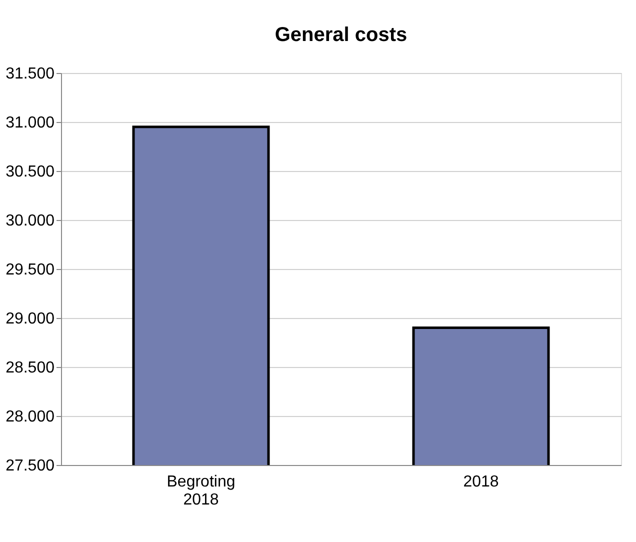 This screenshot has width=636, height=542. What do you see at coordinates (481, 482) in the screenshot?
I see `x-tick-label: 2018` at bounding box center [481, 482].